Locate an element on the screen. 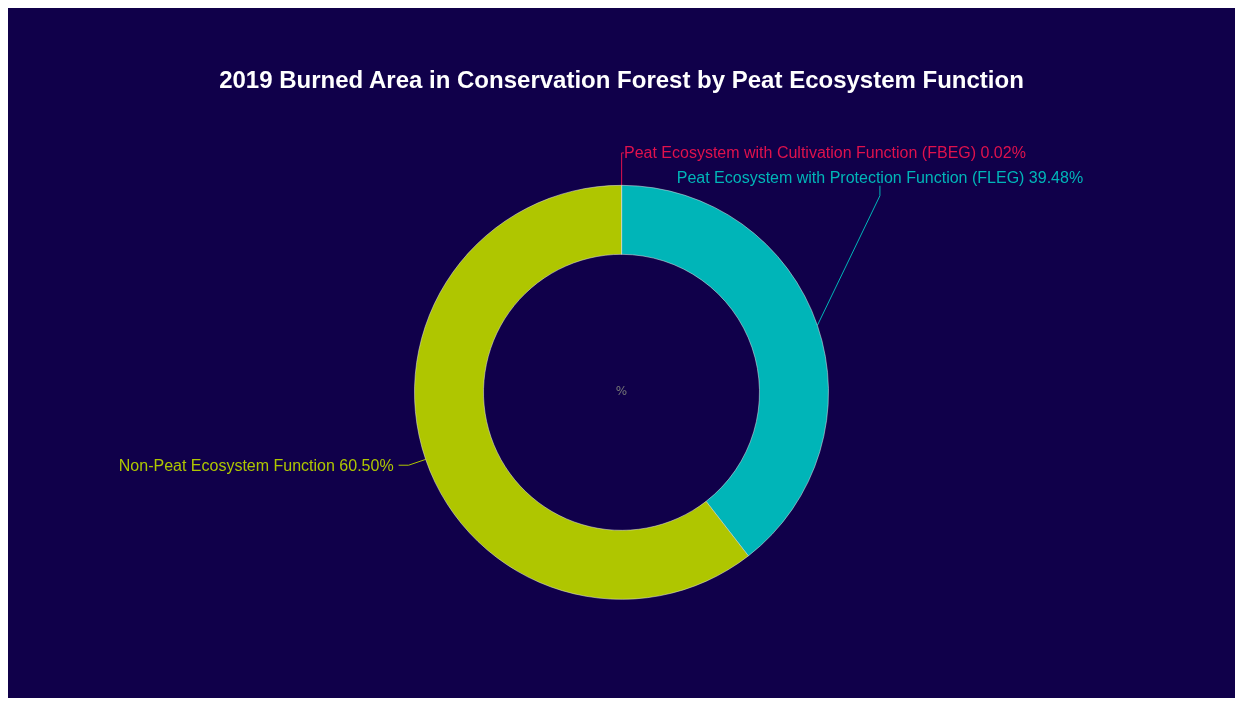  slice-label: Non-Peat Ecosystem Function 60.50% is located at coordinates (256, 465).